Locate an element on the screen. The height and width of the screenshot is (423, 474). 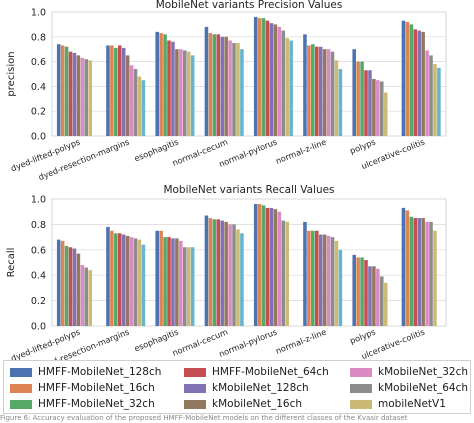
y-tick-label: 0.6 is located at coordinates (38, 250).